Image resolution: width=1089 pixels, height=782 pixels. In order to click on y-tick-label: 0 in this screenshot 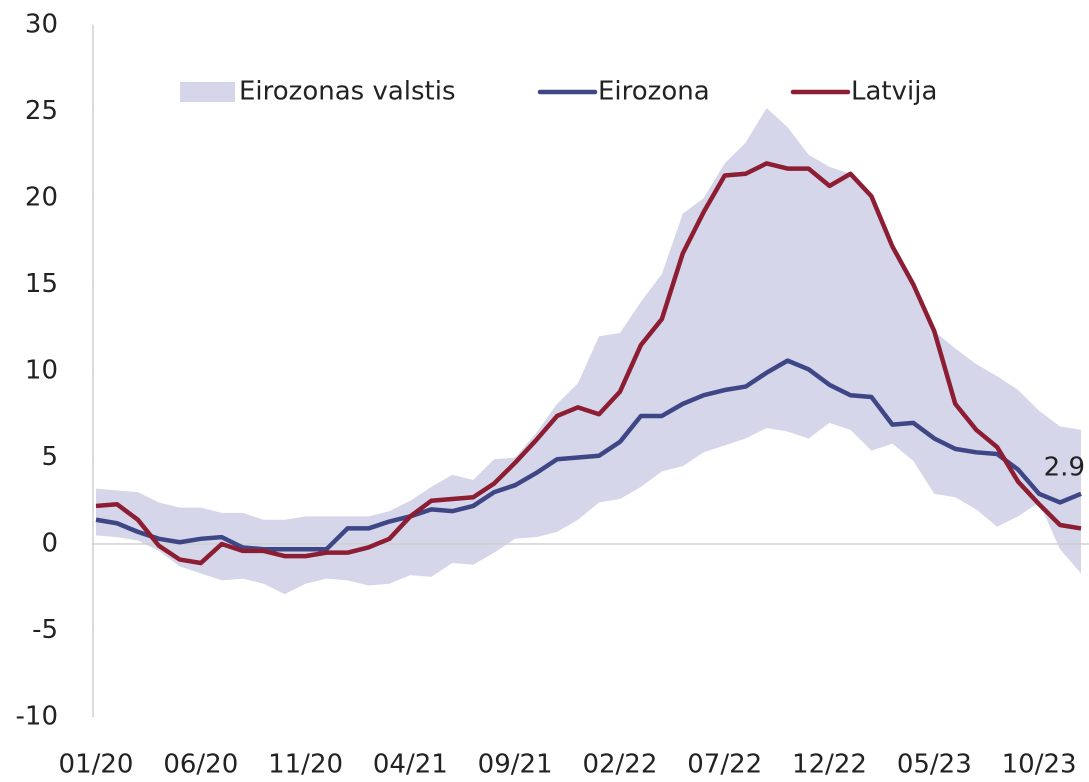, I will do `click(49, 544)`.